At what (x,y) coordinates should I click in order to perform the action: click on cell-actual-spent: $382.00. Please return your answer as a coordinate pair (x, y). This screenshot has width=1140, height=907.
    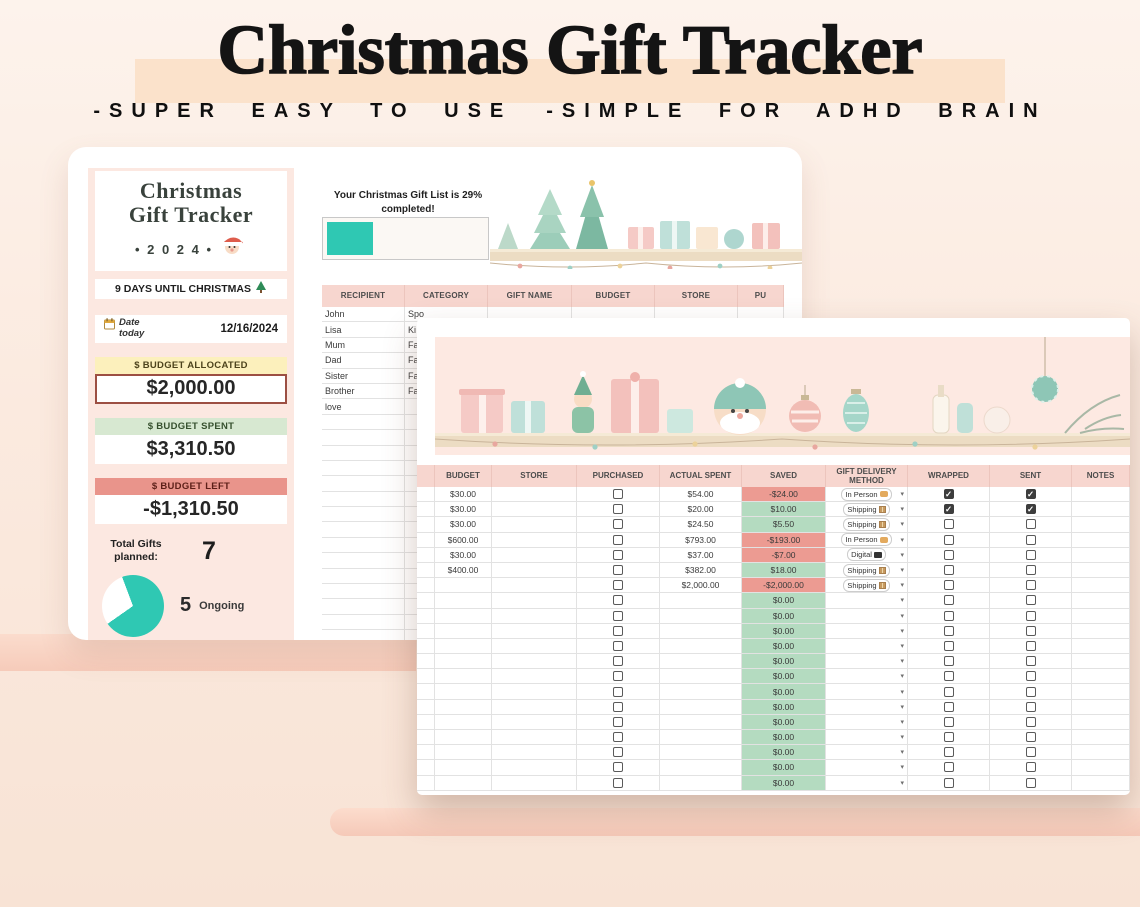
    Looking at the image, I should click on (701, 570).